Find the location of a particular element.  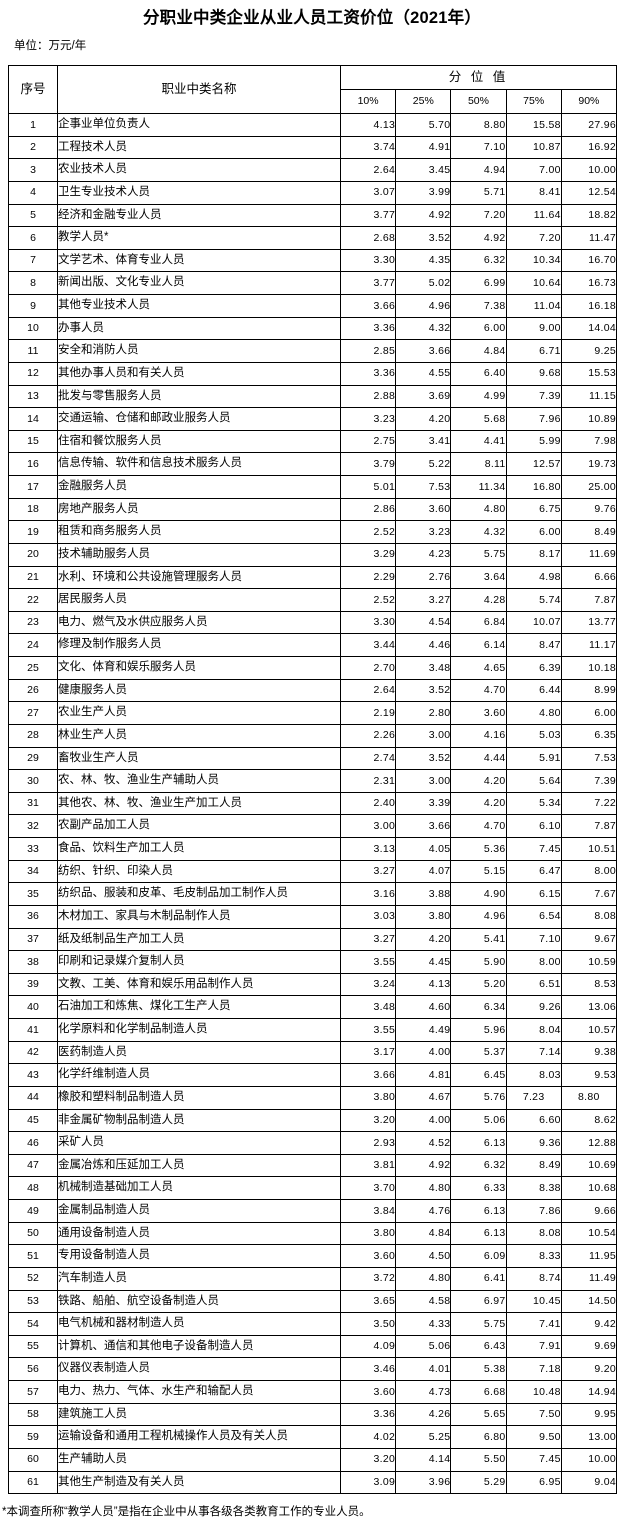

value-cell-p50: 4.90 is located at coordinates (478, 894).